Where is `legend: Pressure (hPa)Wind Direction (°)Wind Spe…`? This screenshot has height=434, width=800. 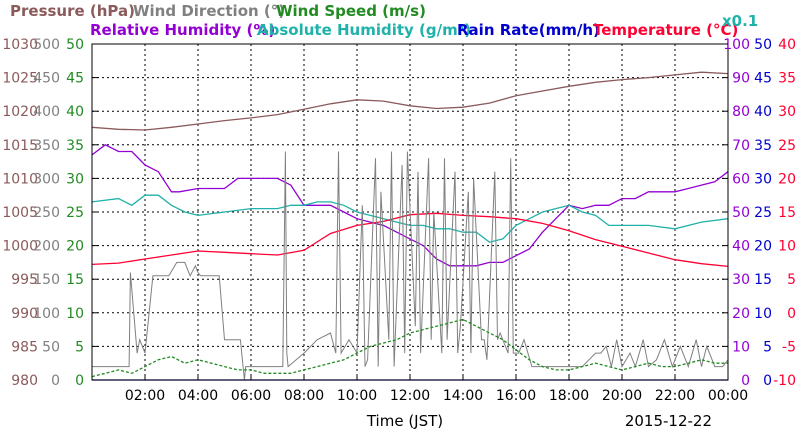 legend: Pressure (hPa)Wind Direction (°)Wind Spe… is located at coordinates (374, 20).